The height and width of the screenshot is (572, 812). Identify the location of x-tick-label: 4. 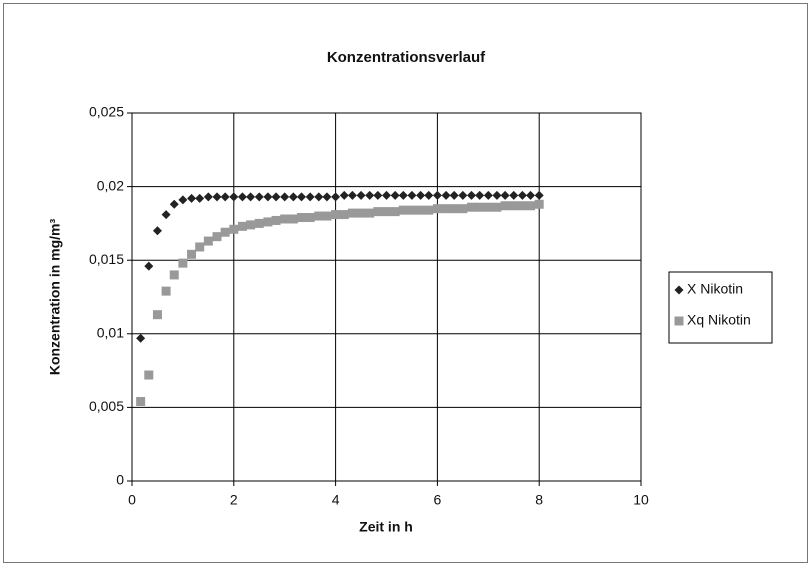
(336, 500).